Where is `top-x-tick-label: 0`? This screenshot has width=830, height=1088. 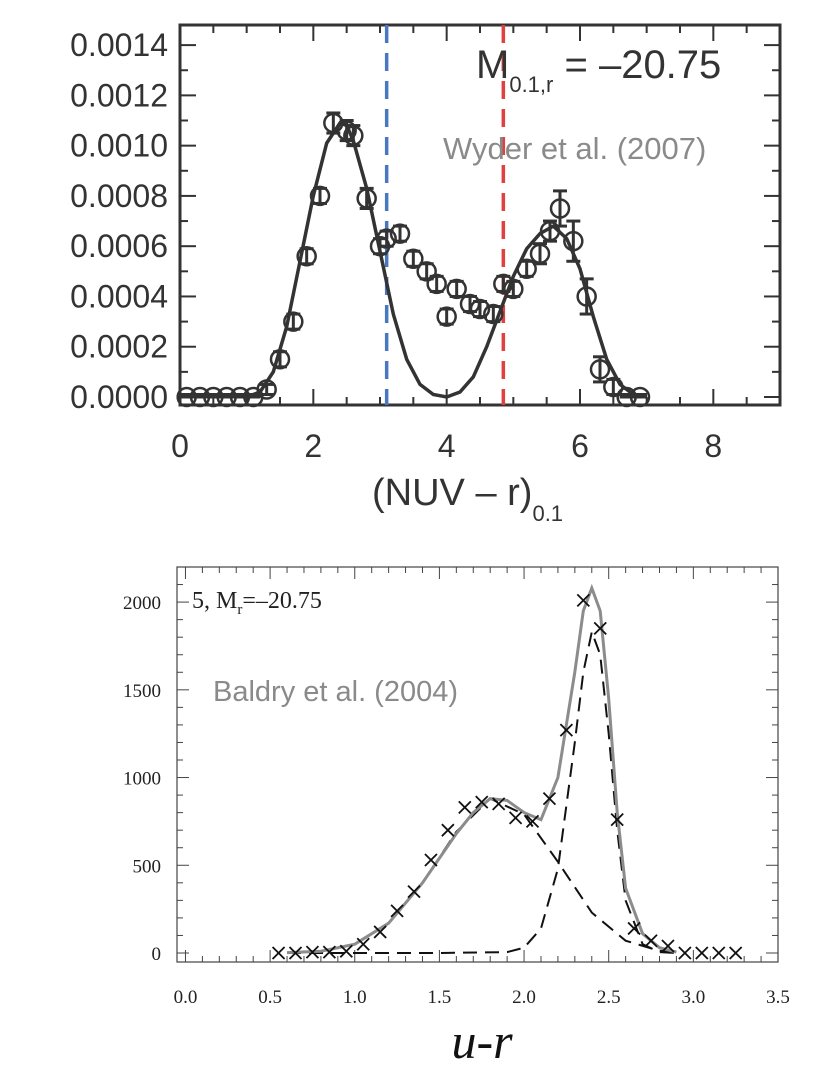
top-x-tick-label: 0 is located at coordinates (180, 446).